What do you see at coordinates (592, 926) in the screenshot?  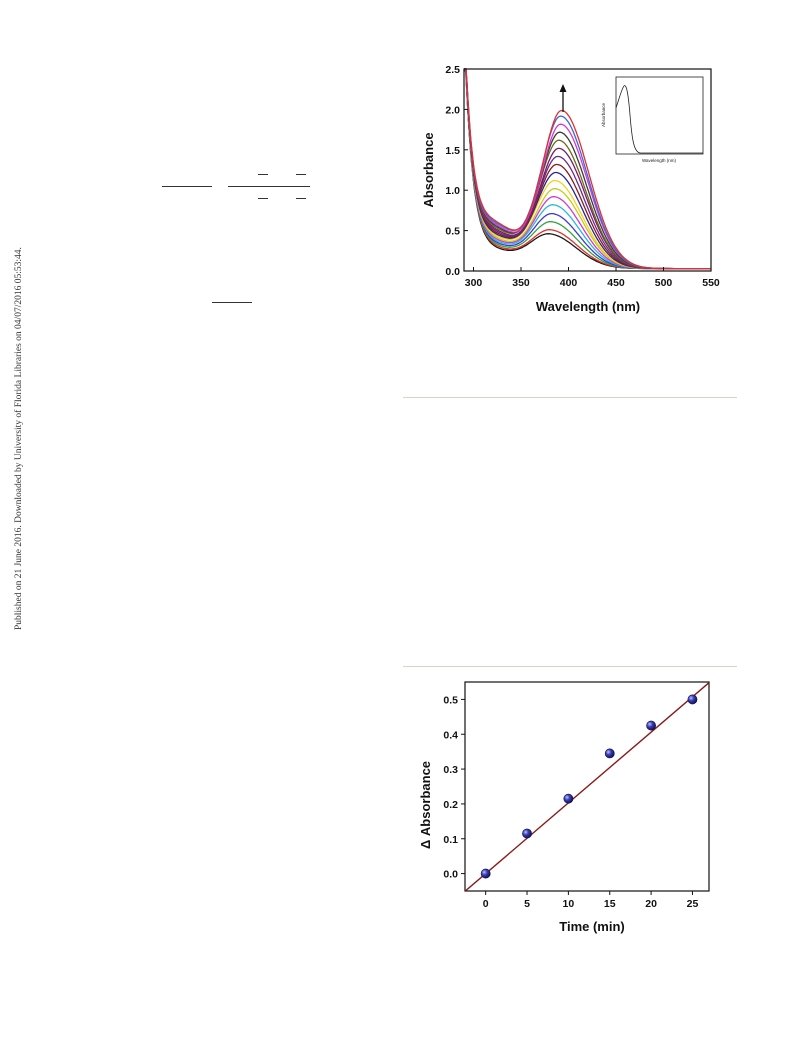 I see `x-axis-label: Time (min)` at bounding box center [592, 926].